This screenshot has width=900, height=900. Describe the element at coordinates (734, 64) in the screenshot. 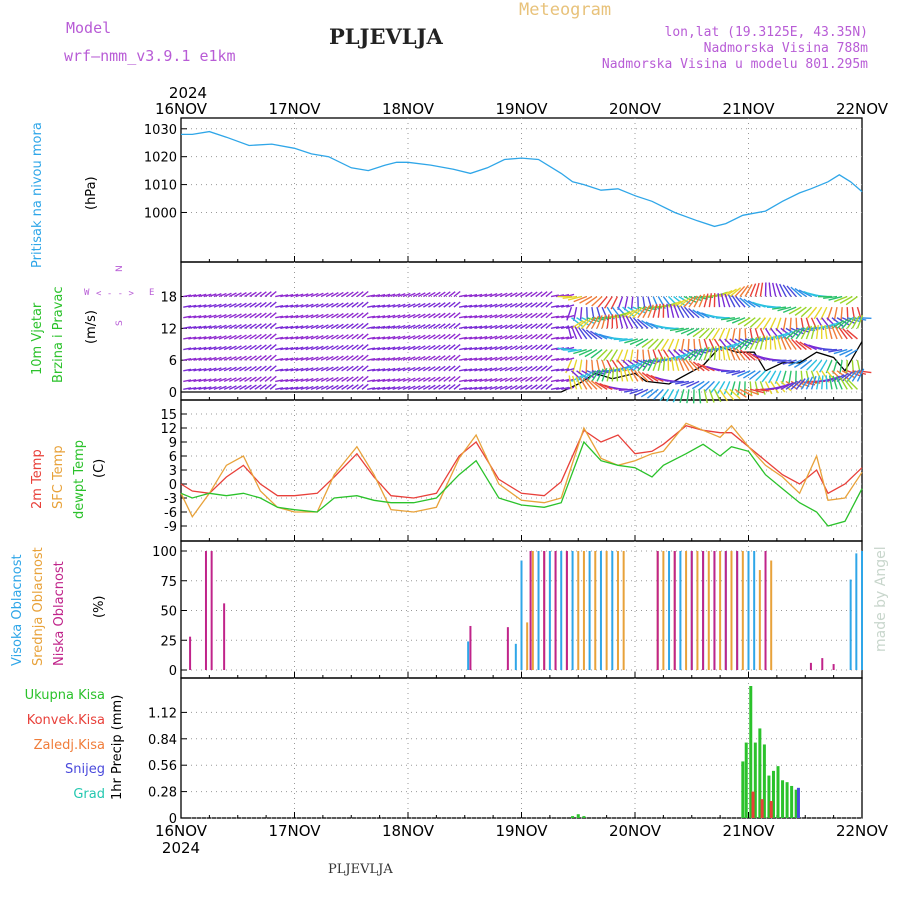

I see `model-altitude-info: Nadmorska Visina u modelu 801.295m` at that location.